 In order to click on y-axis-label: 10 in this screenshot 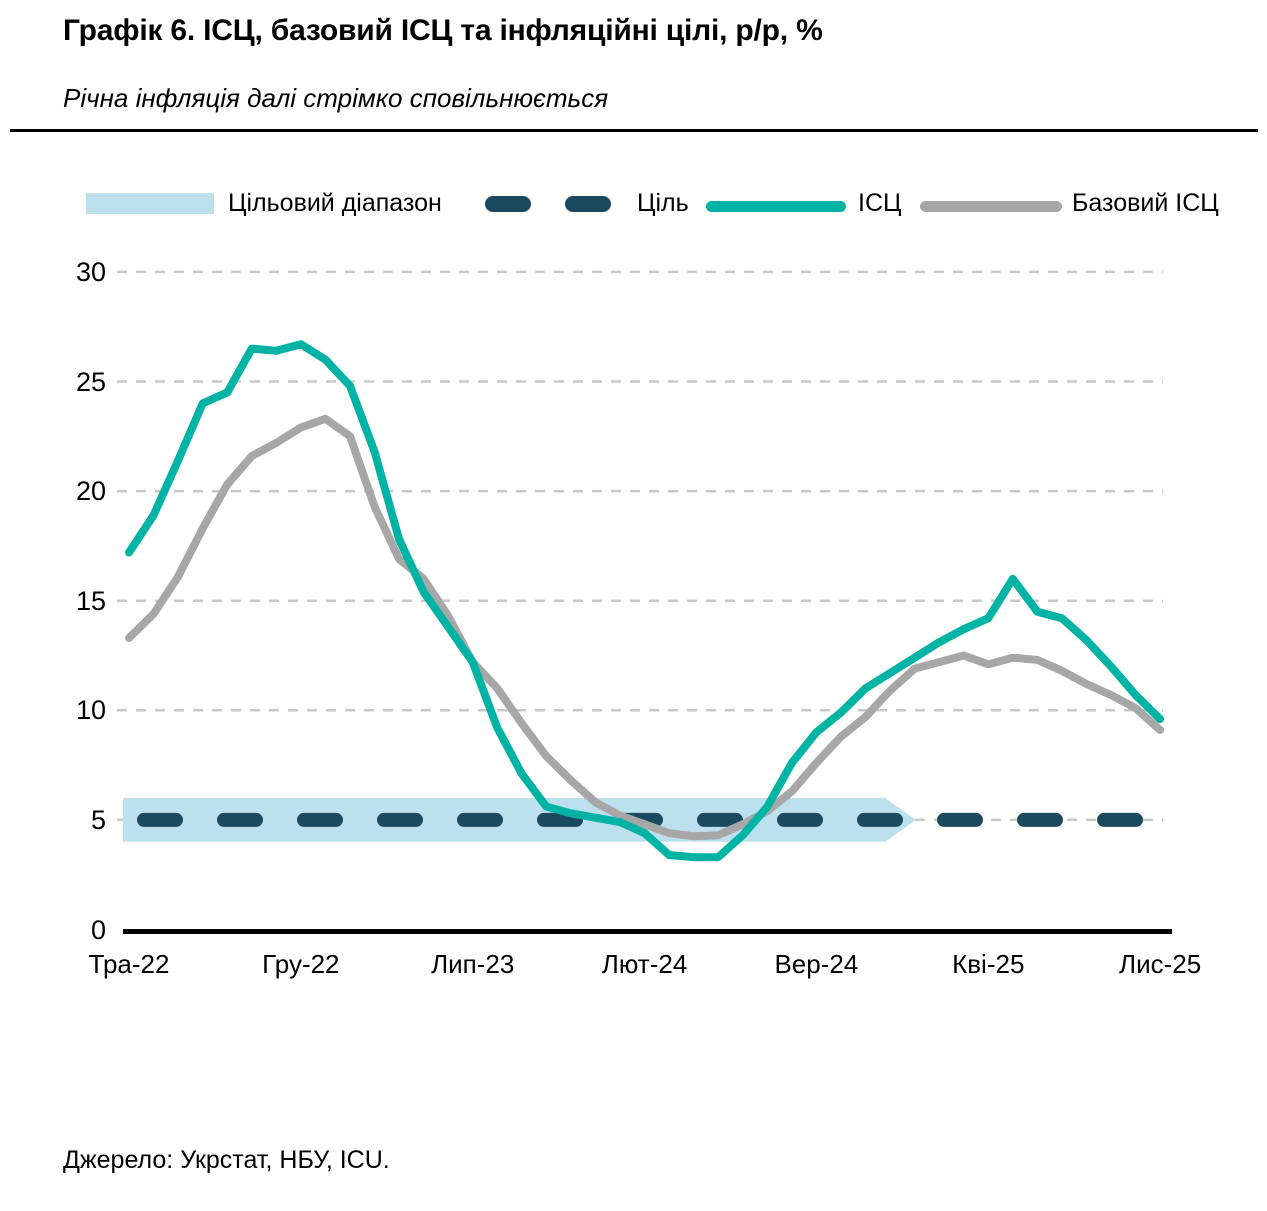, I will do `click(90, 710)`.